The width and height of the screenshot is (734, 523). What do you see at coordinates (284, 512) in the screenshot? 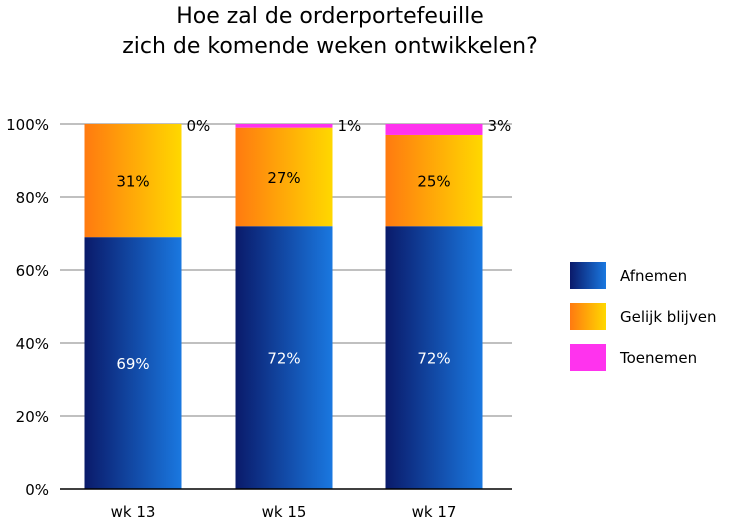
I see `x-tick-label-wk-15: wk 15` at bounding box center [284, 512].